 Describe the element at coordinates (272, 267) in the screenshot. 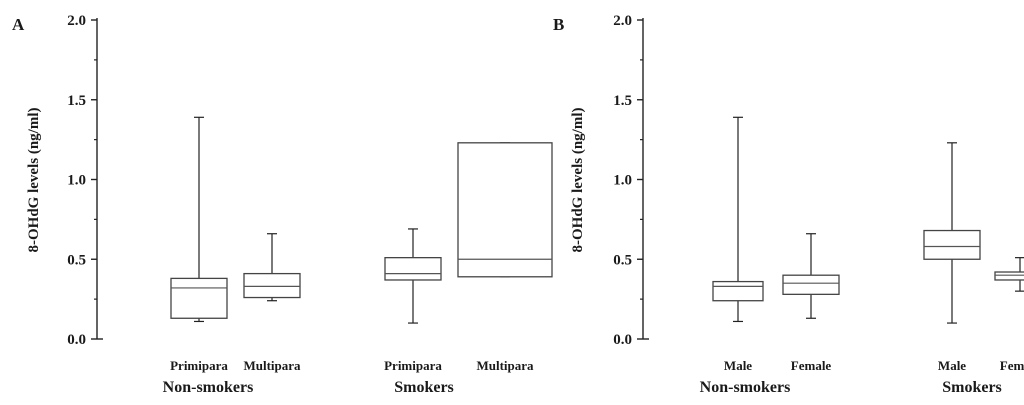

I see `box-multipara-non-smokers` at that location.